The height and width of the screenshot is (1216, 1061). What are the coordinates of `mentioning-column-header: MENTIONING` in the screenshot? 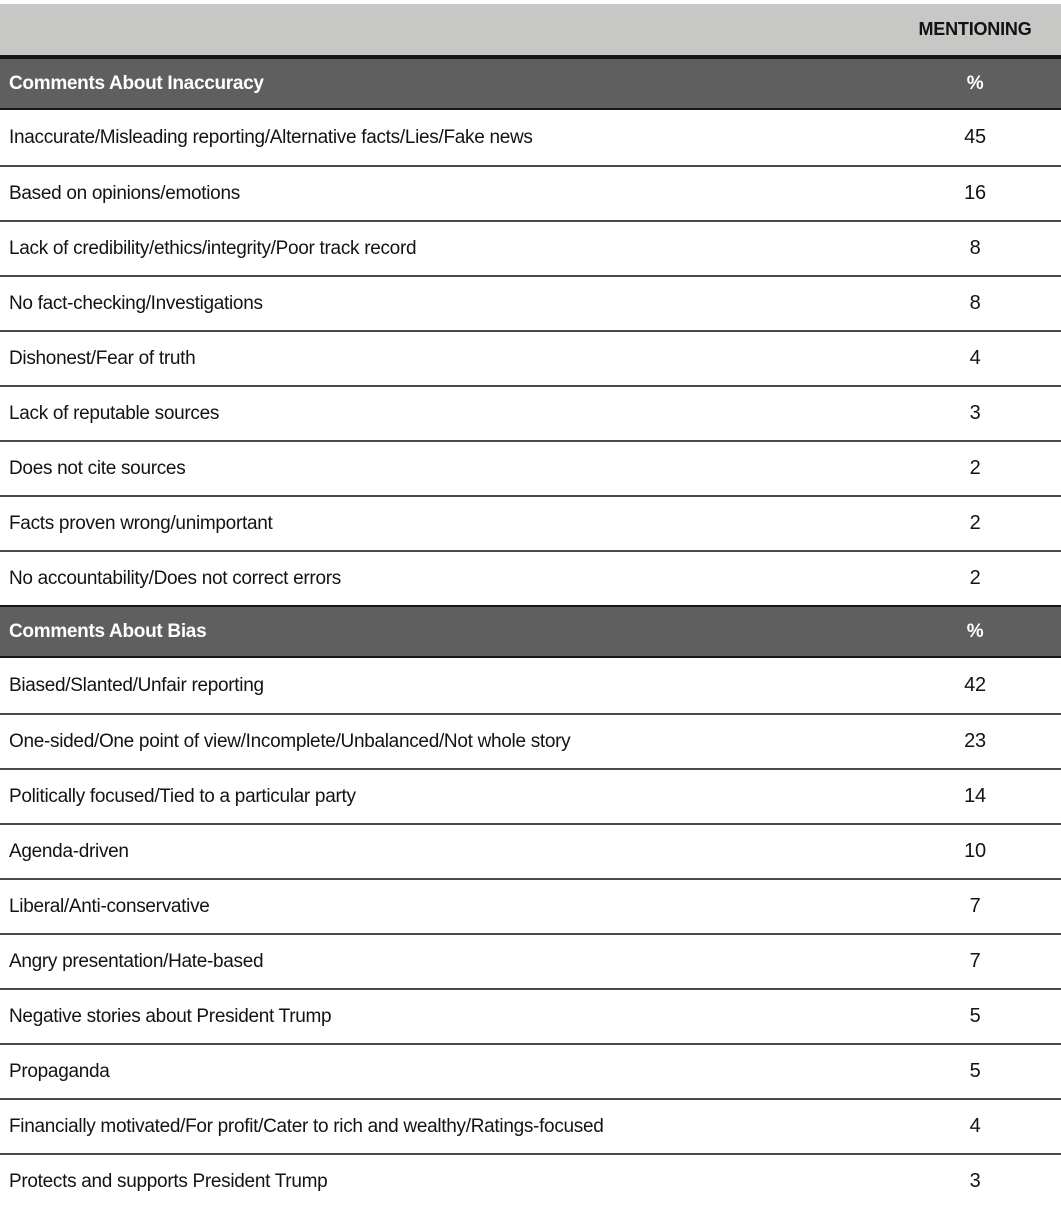 It's located at (975, 29).